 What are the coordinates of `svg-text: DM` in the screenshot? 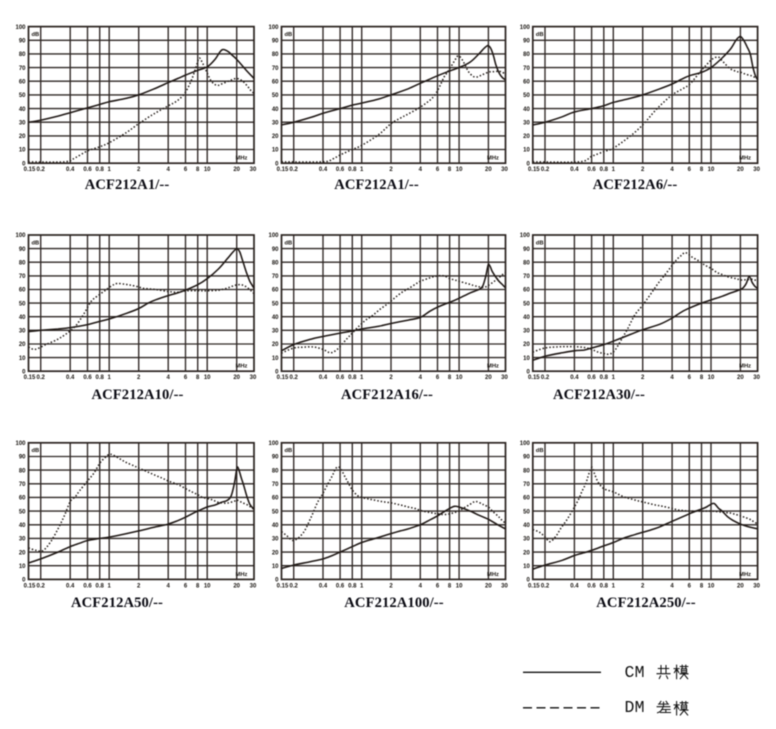 It's located at (635, 707).